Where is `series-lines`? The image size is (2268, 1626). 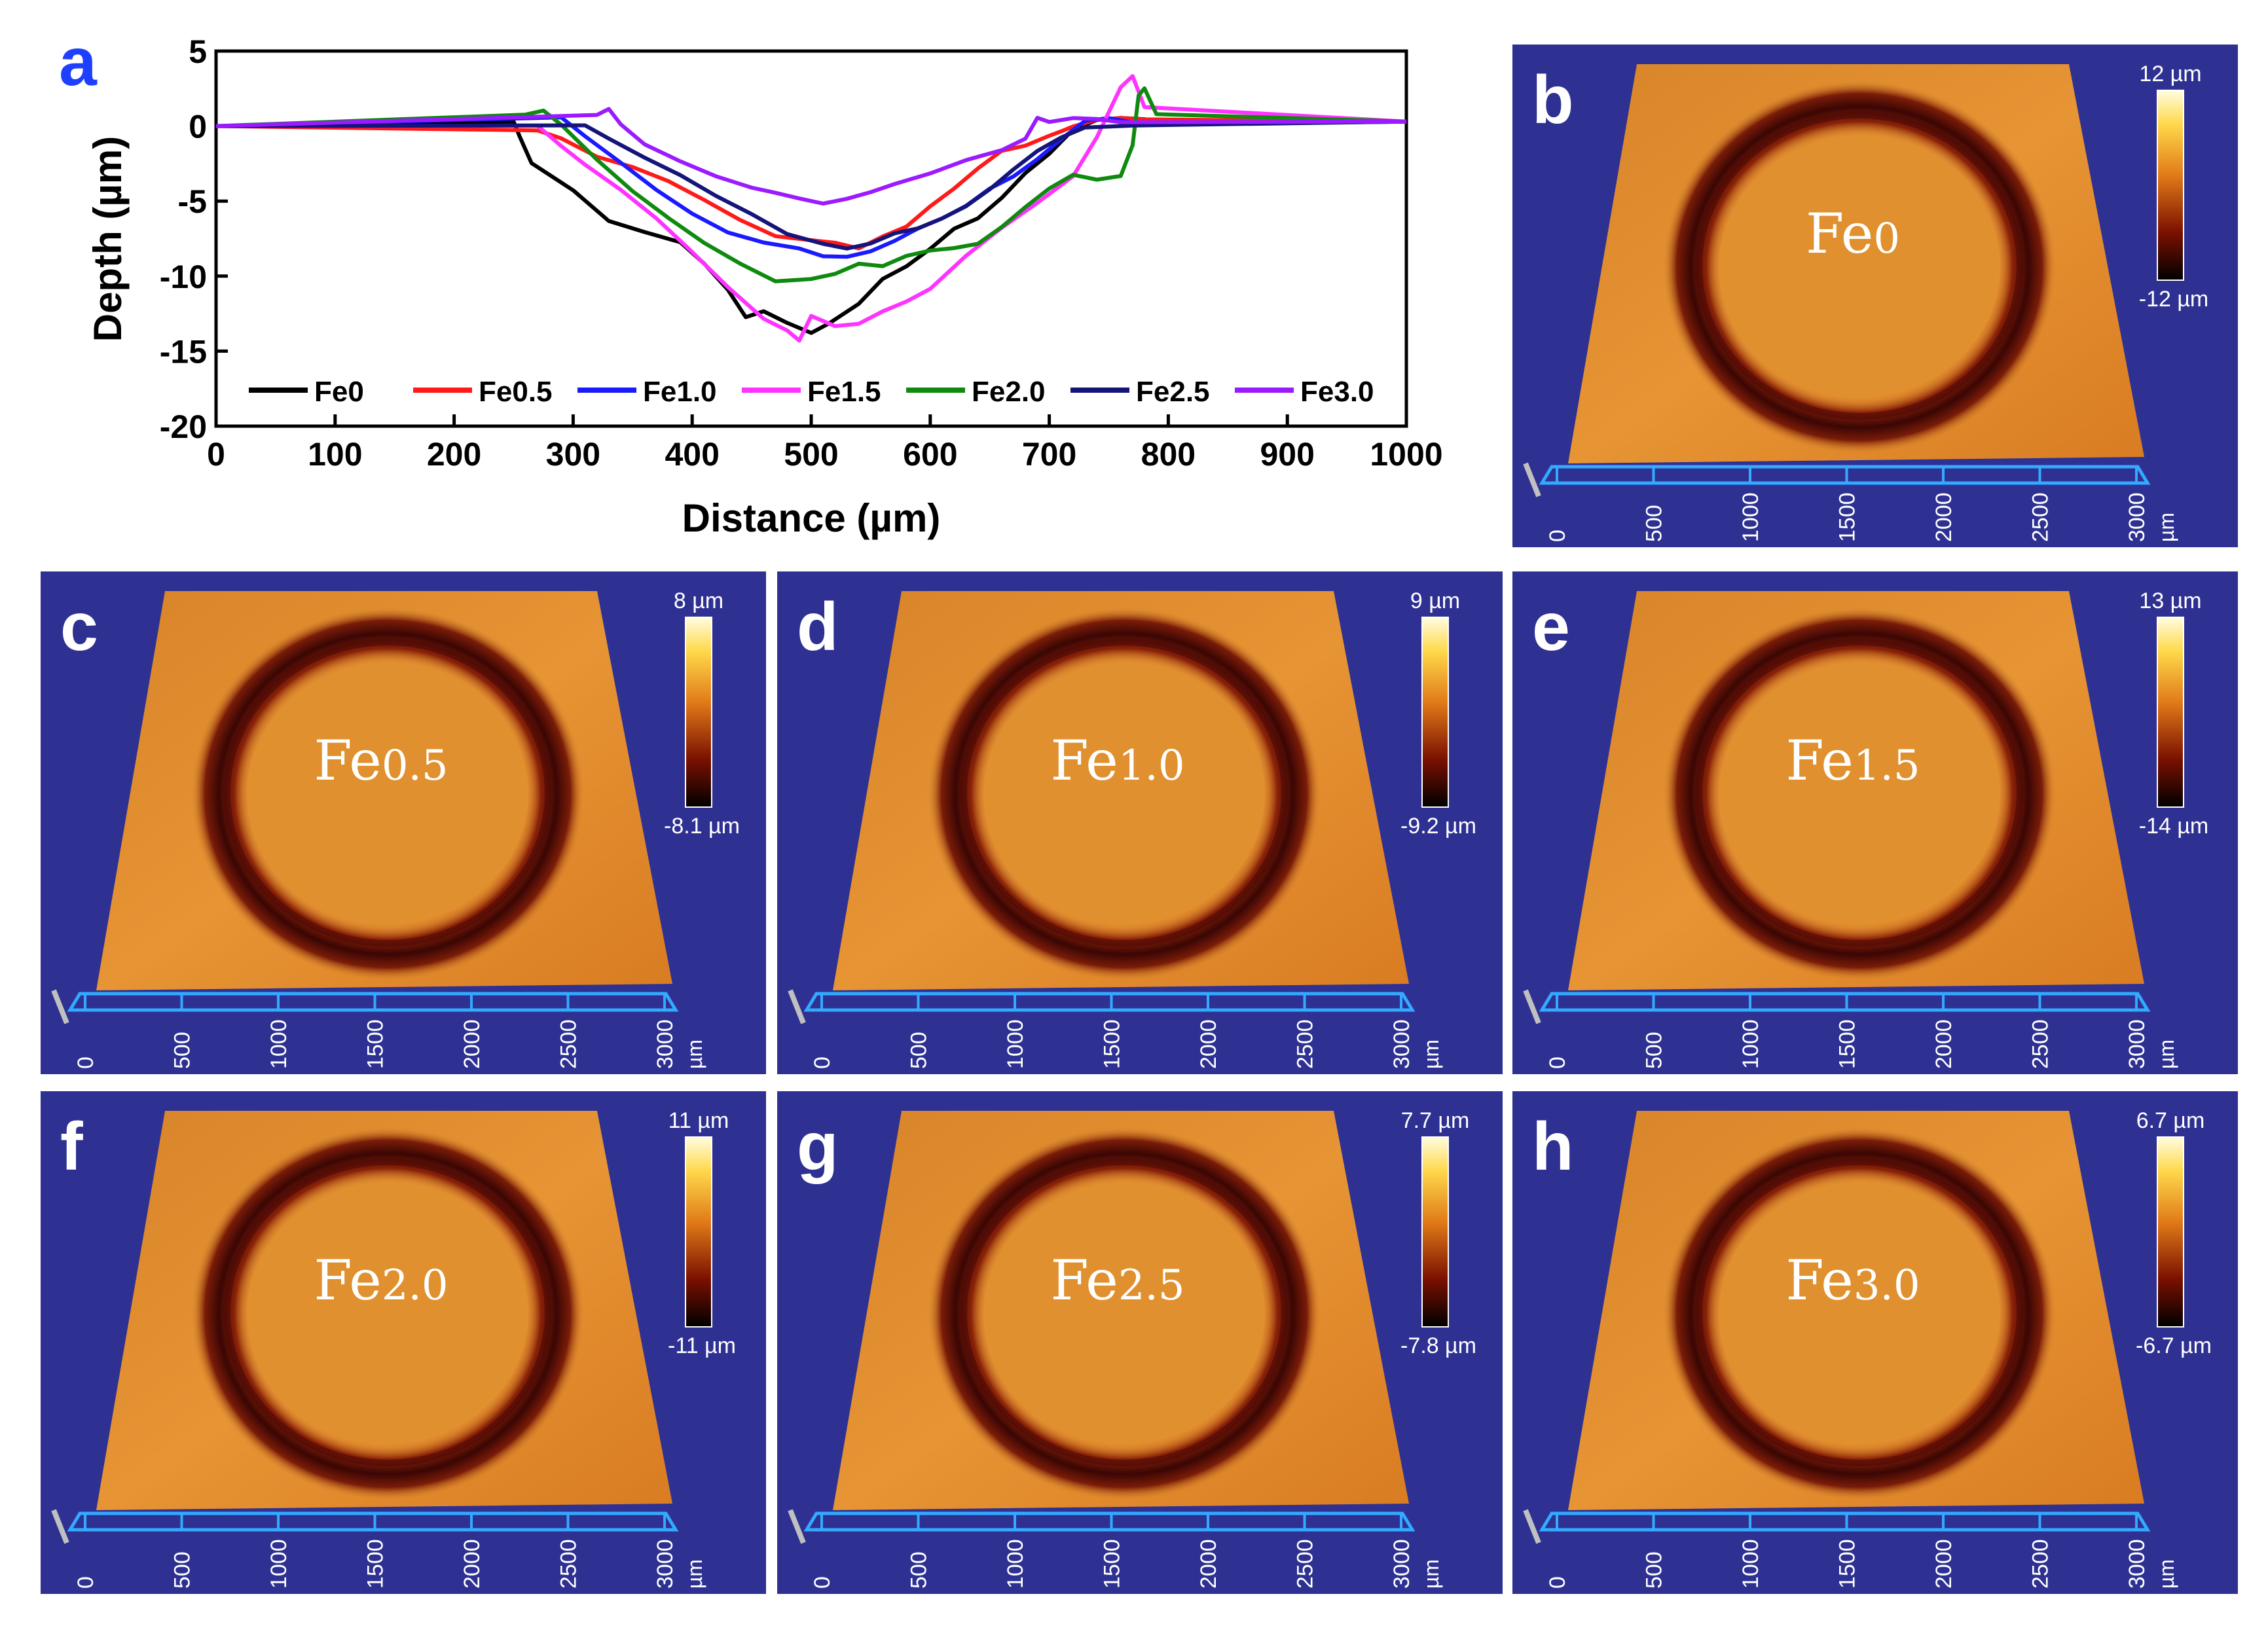
series-lines is located at coordinates (811, 208).